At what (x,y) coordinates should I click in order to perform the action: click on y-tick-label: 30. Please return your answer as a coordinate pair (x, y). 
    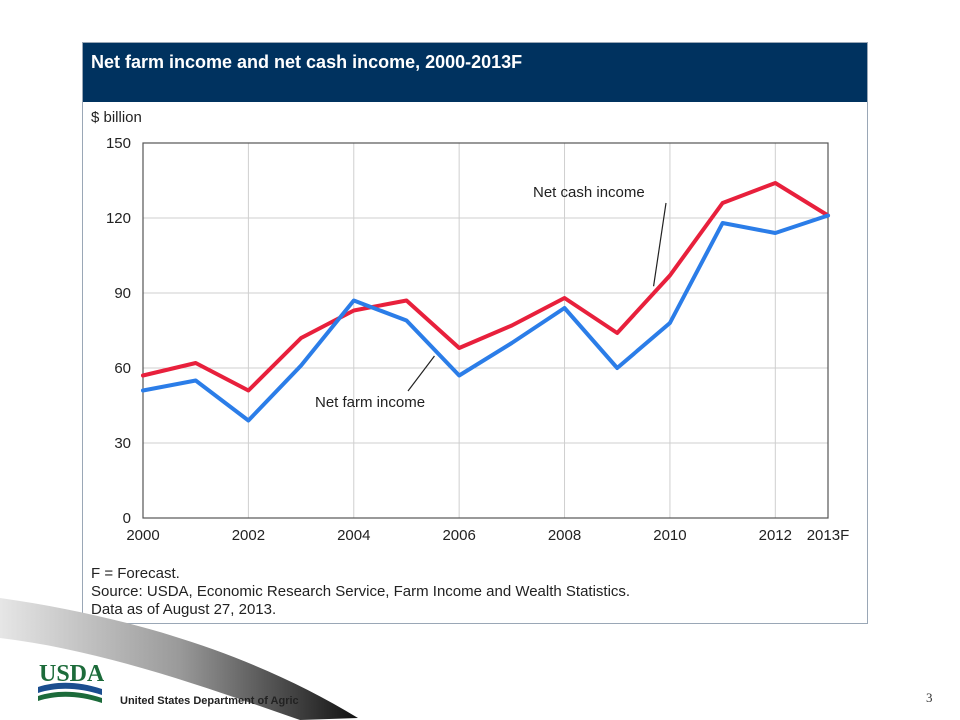
    Looking at the image, I should click on (122, 443).